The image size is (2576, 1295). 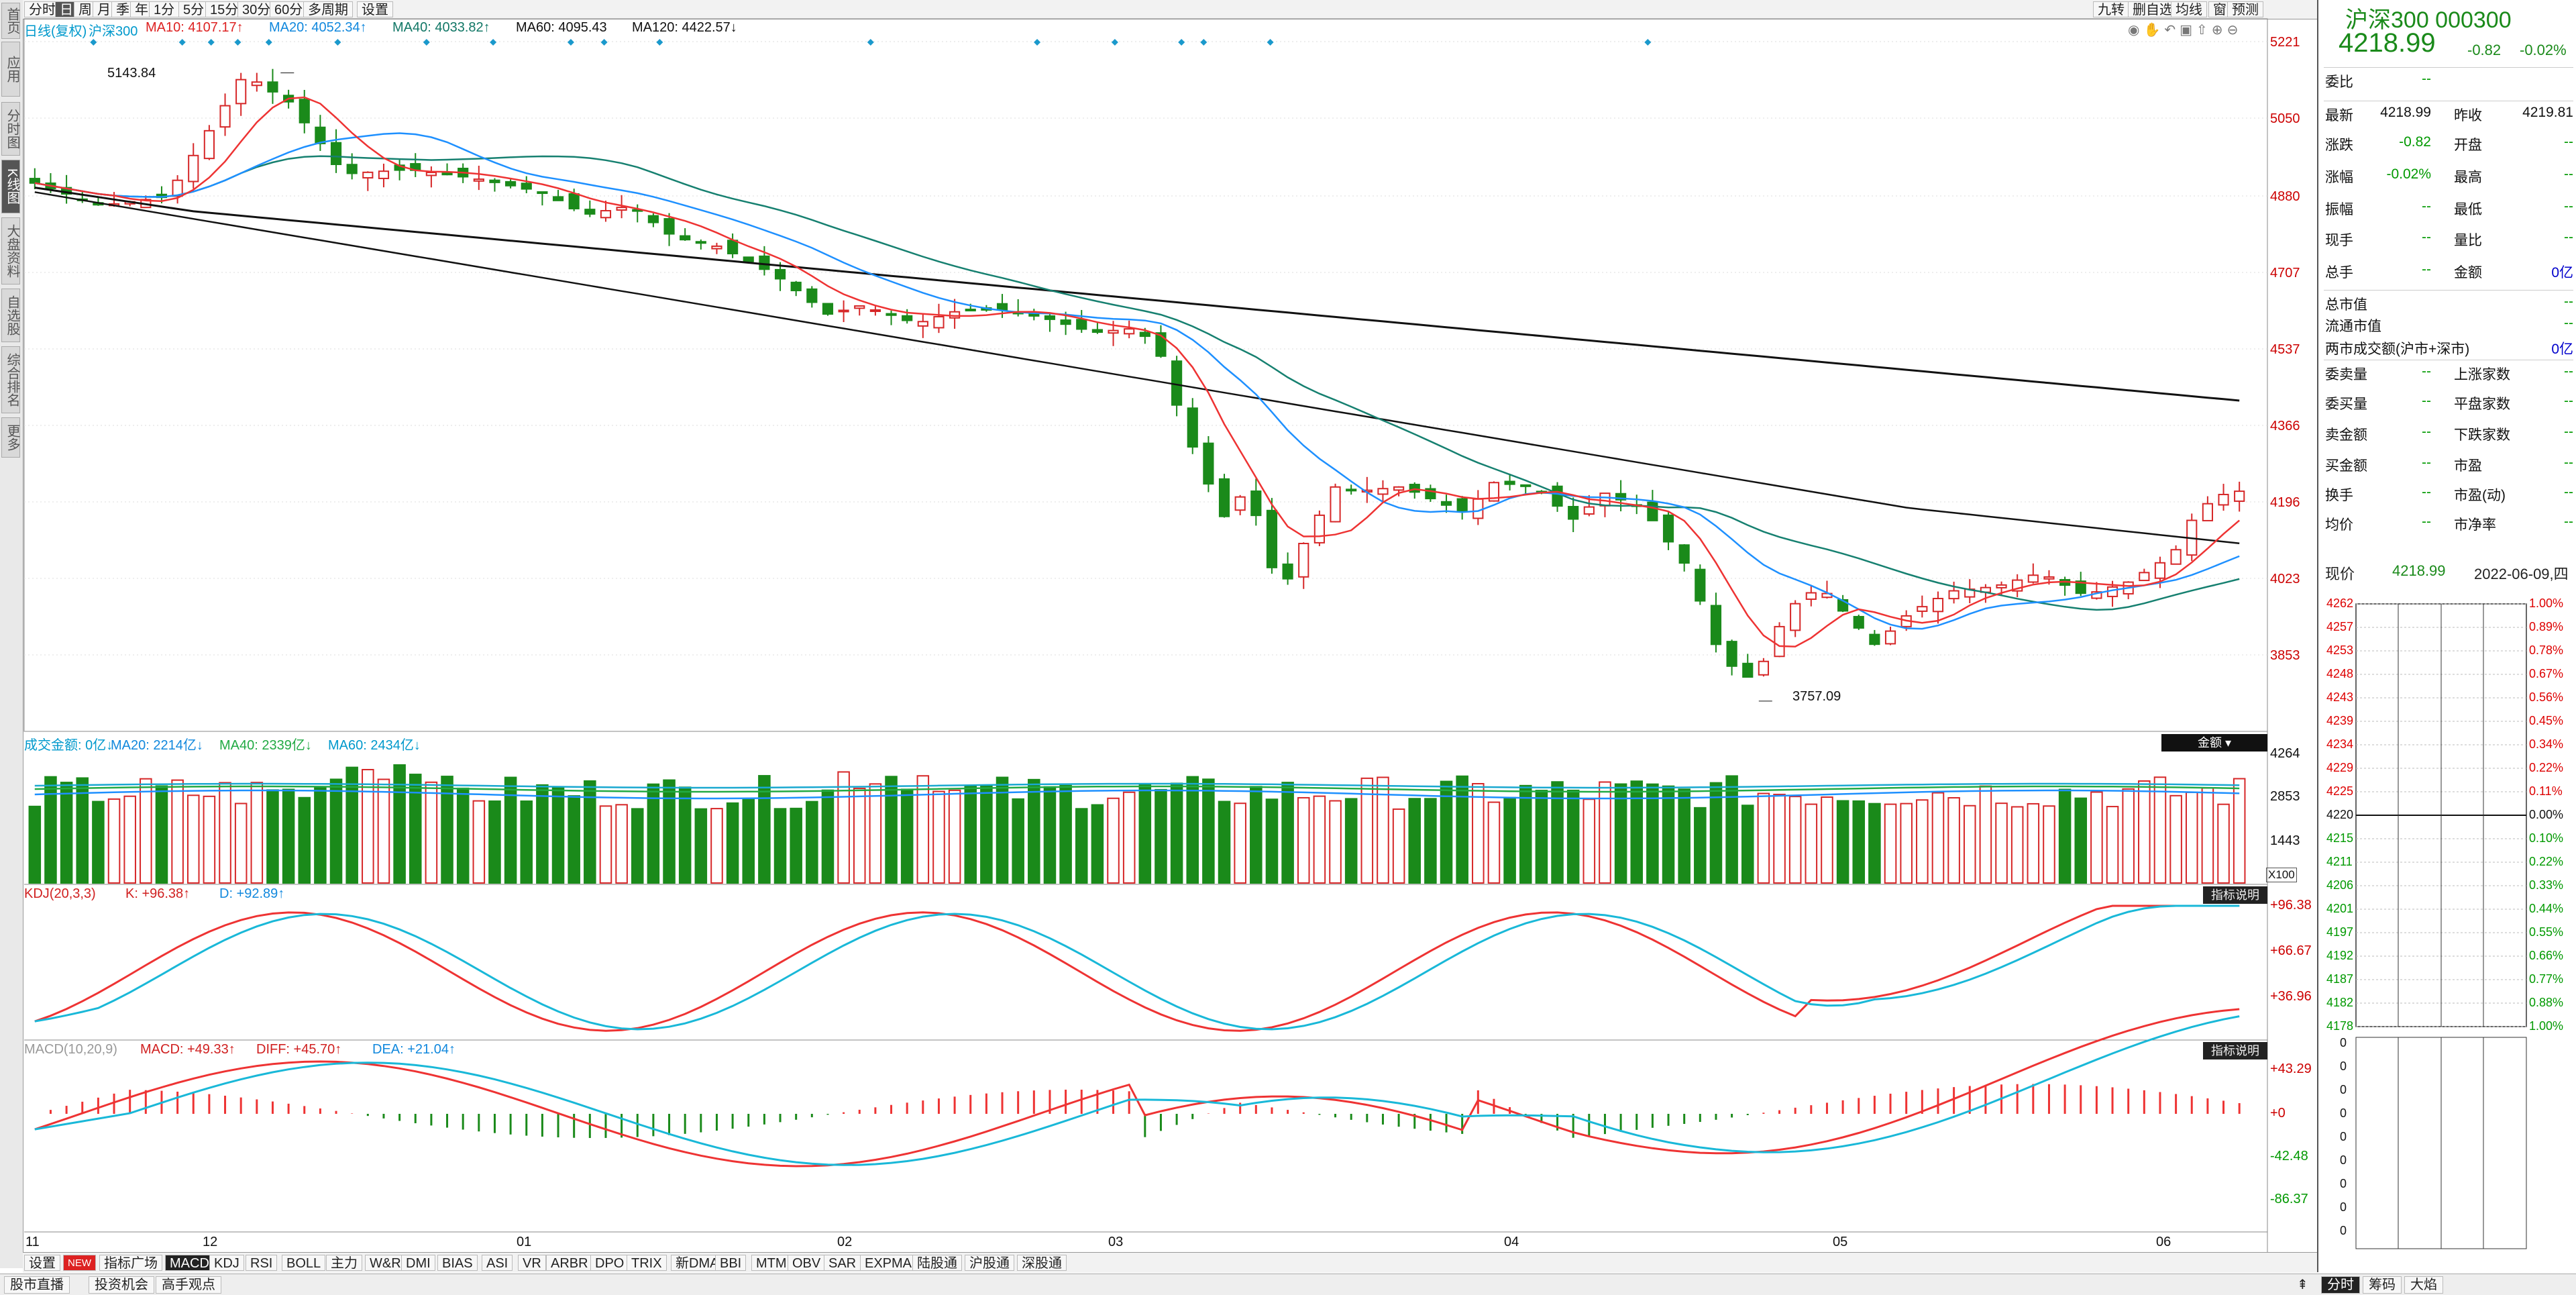 I want to click on indicator-tab-18: MTM, so click(x=771, y=1263).